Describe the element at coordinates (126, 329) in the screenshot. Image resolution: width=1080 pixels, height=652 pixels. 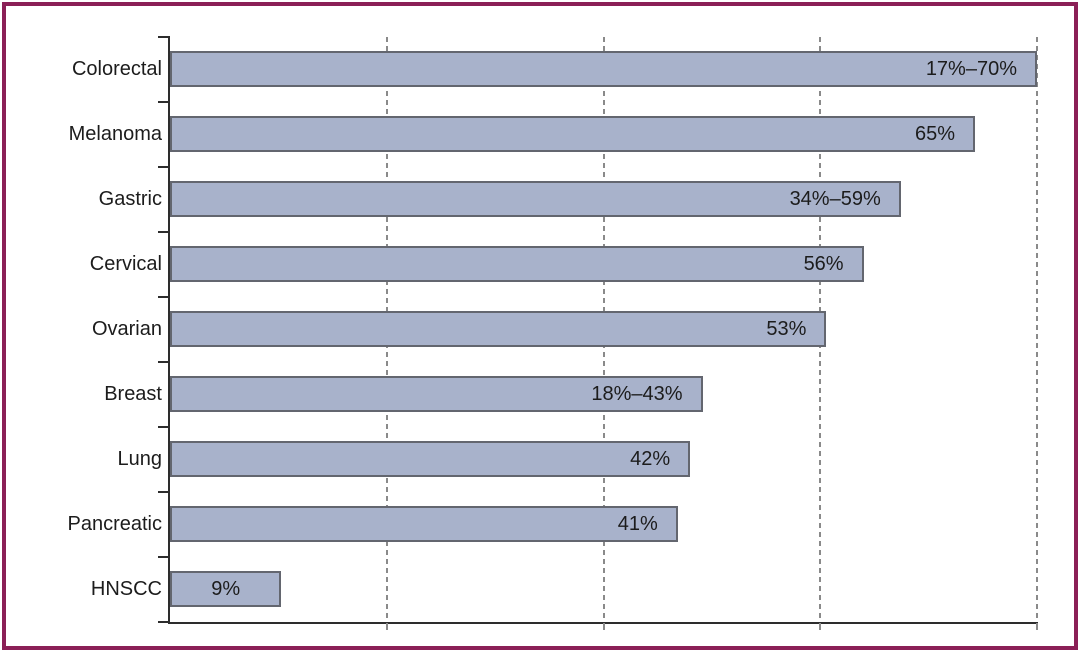
I see `category-label-ovarian: Ovarian` at that location.